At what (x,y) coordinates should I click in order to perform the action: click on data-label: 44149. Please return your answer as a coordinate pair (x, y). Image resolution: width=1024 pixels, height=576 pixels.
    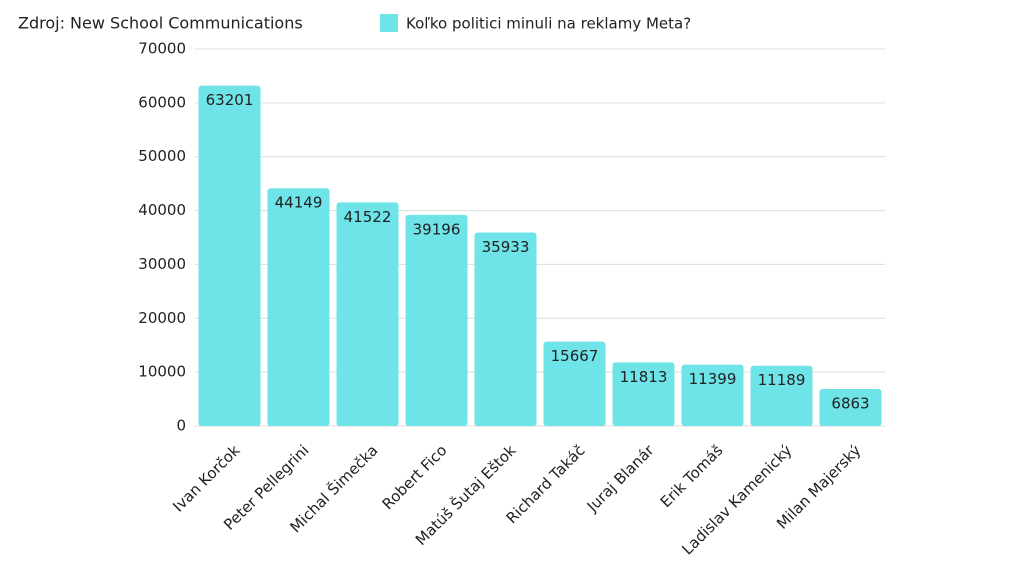
    Looking at the image, I should click on (299, 203).